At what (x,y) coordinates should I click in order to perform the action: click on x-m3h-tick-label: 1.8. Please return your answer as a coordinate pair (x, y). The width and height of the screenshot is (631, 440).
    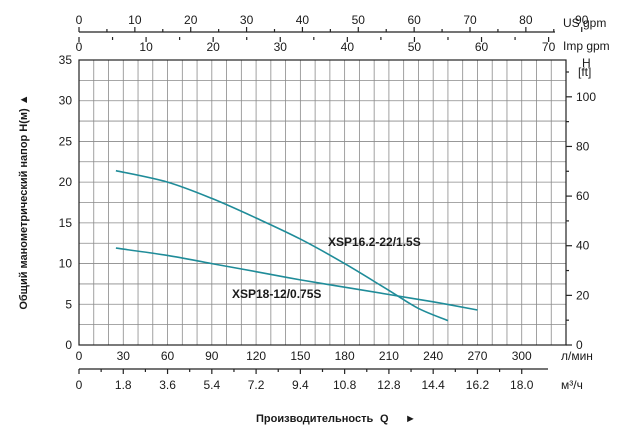
    Looking at the image, I should click on (123, 385).